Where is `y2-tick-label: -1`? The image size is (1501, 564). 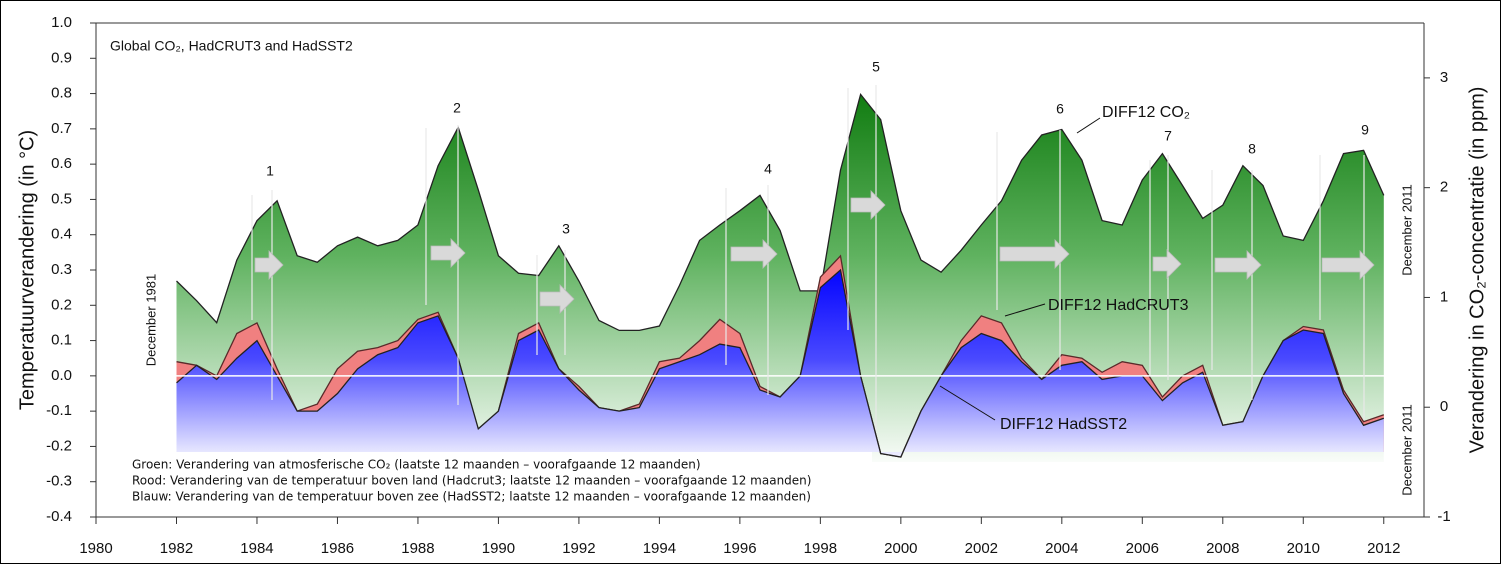
y2-tick-label: -1 is located at coordinates (1443, 516).